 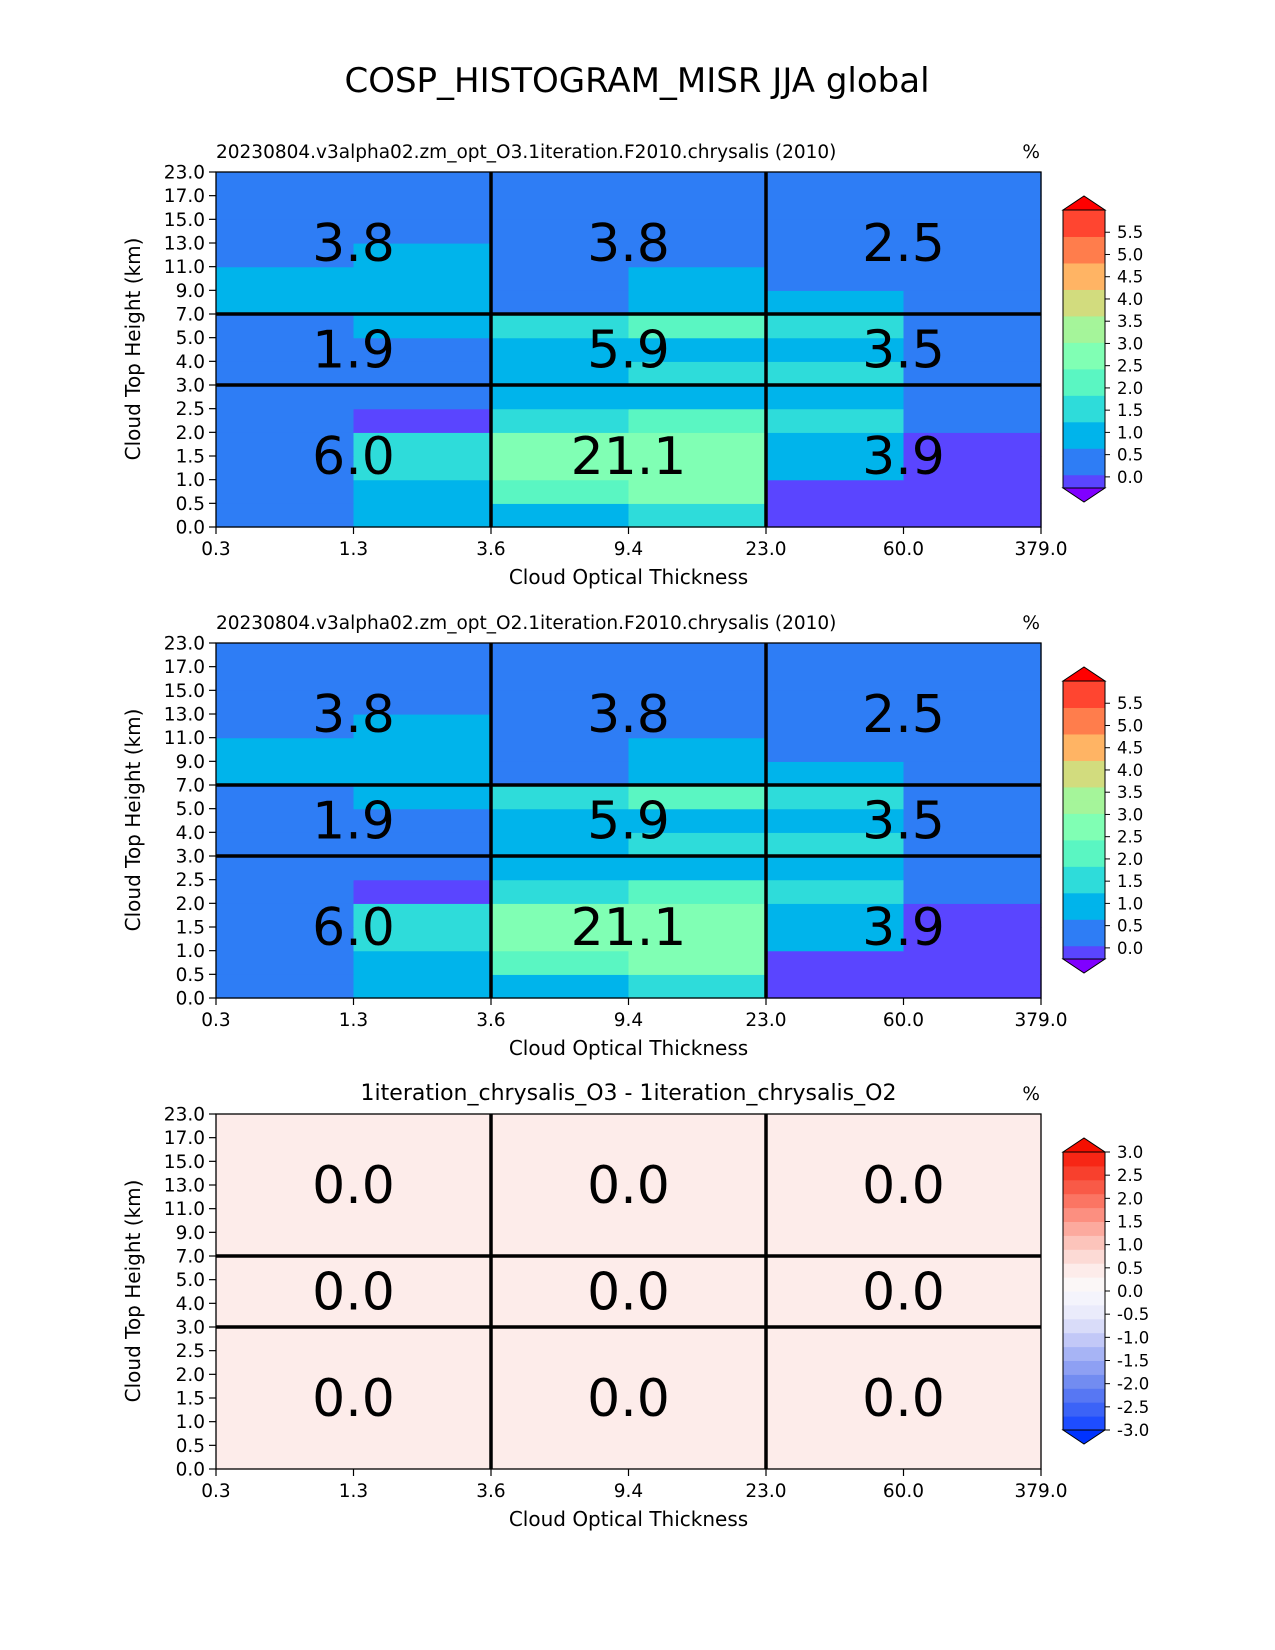 I want to click on colorbar-tick-label: 1.0, so click(x=1130, y=903).